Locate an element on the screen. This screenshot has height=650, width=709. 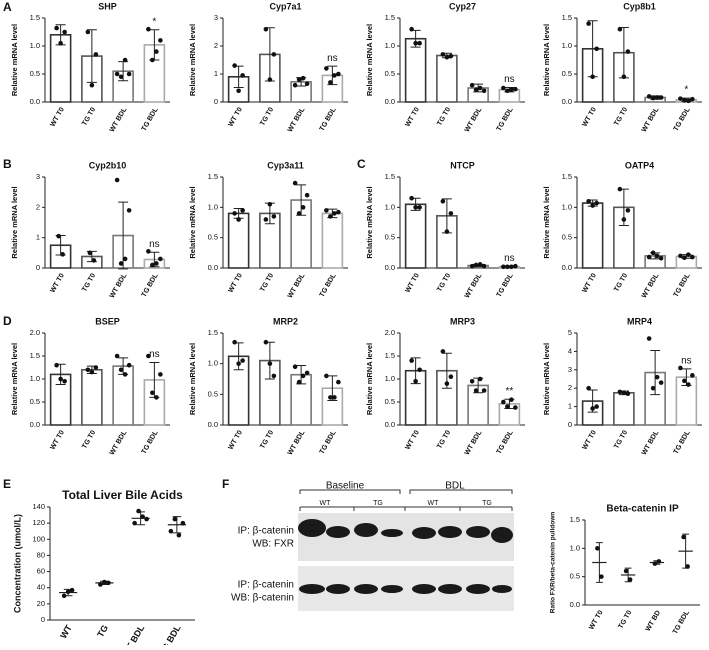
y-tick-label: 4 is located at coordinates (570, 350).